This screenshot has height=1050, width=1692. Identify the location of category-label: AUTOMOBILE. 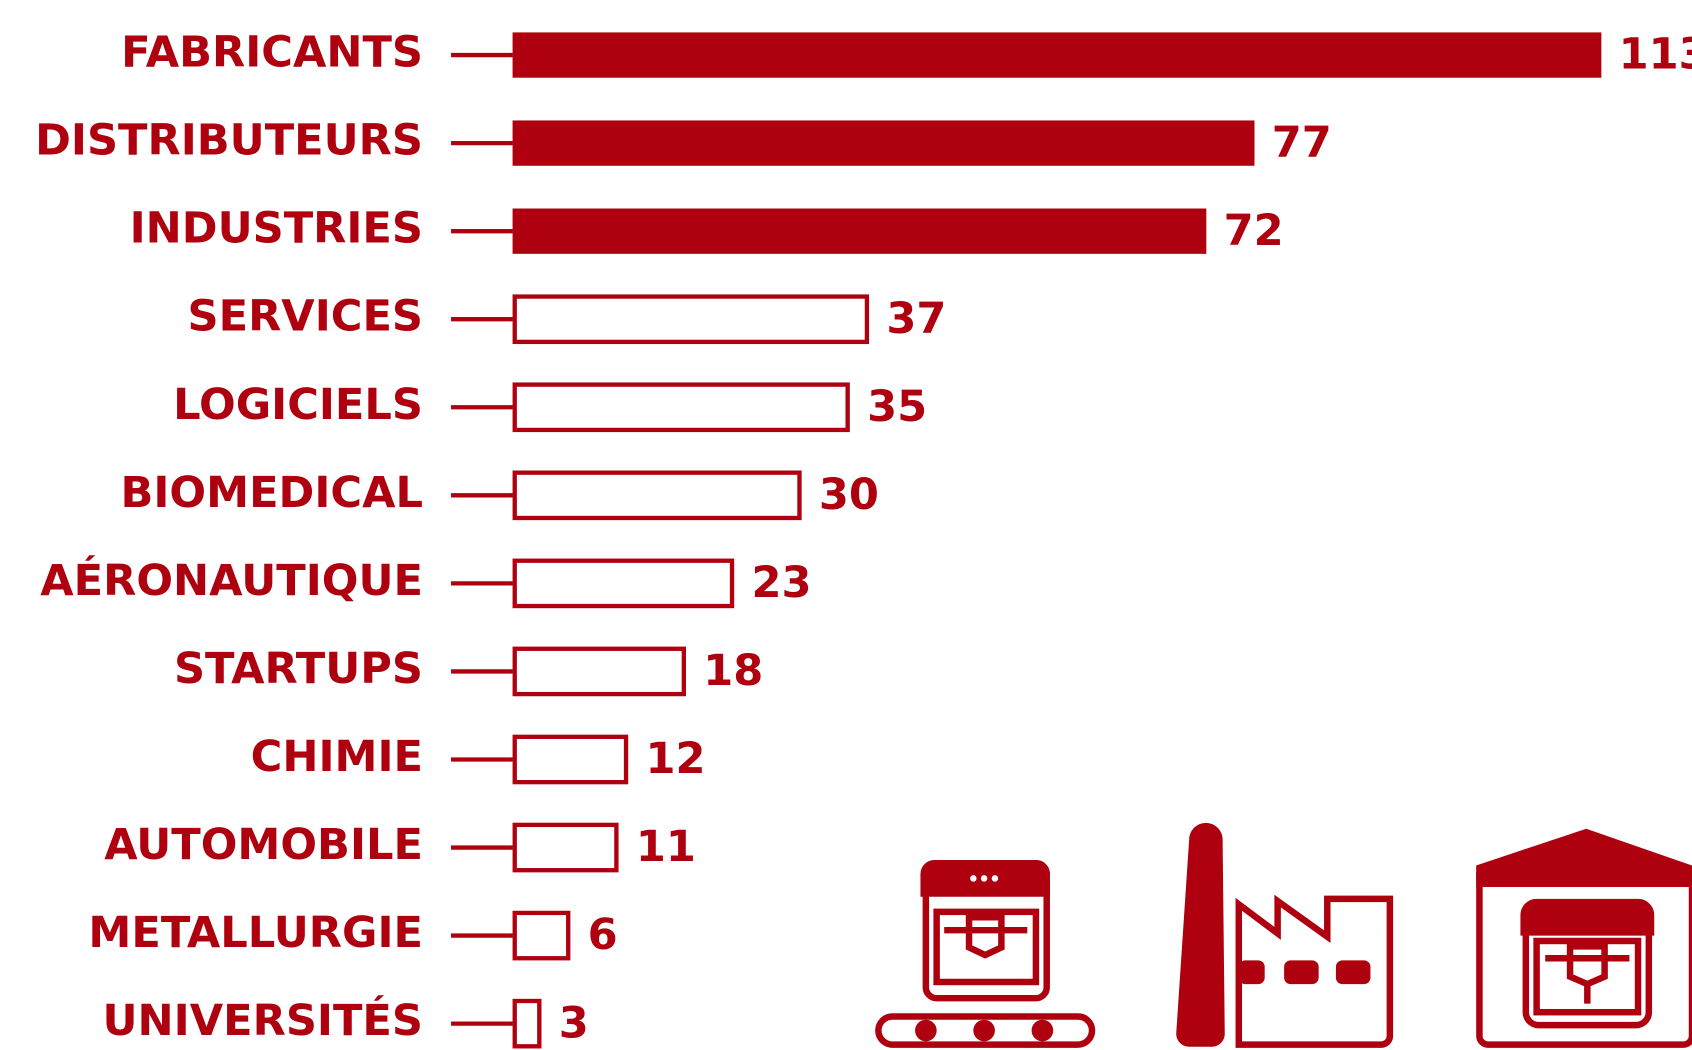
(263, 845).